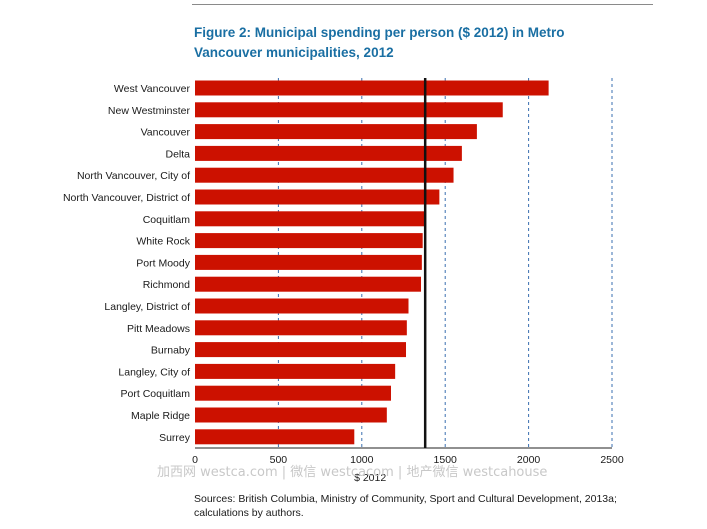 The width and height of the screenshot is (707, 529). I want to click on category-label: Coquitlam, so click(167, 220).